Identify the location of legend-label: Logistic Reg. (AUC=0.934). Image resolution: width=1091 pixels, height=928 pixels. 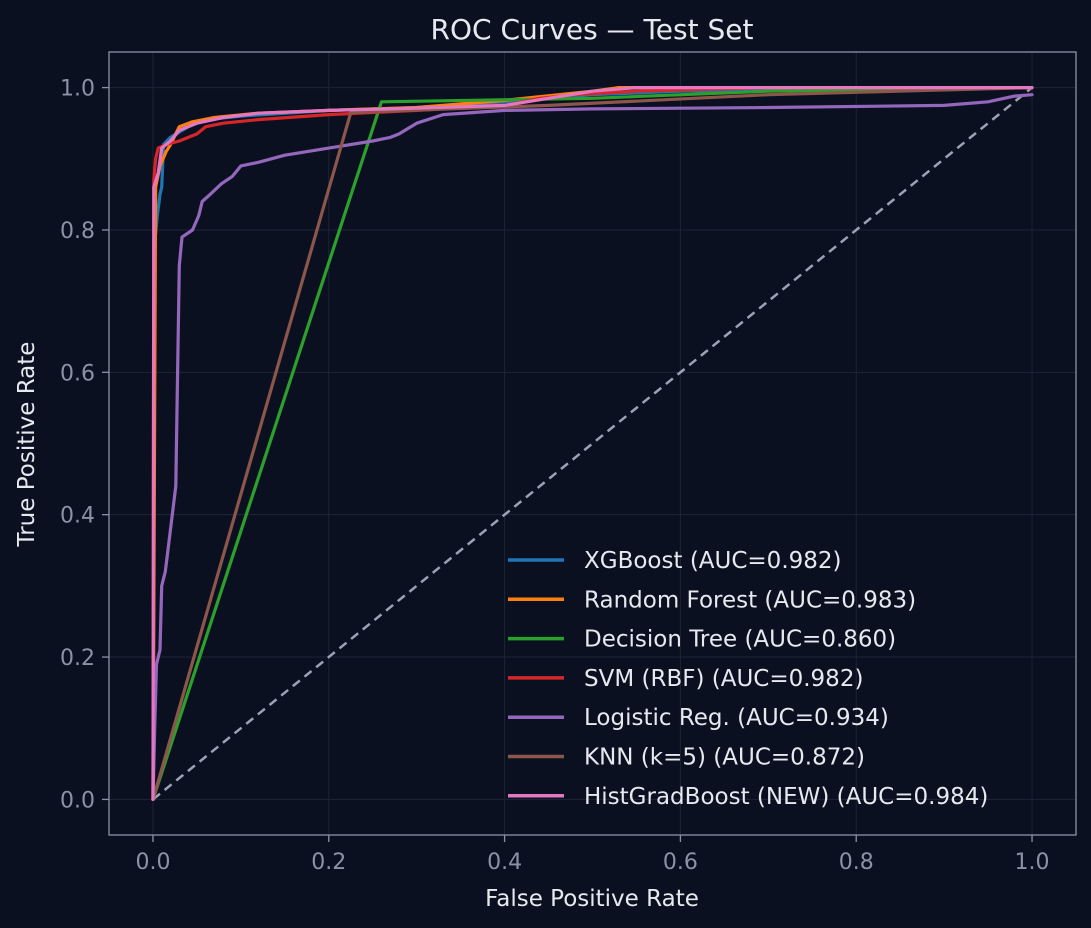
(736, 718).